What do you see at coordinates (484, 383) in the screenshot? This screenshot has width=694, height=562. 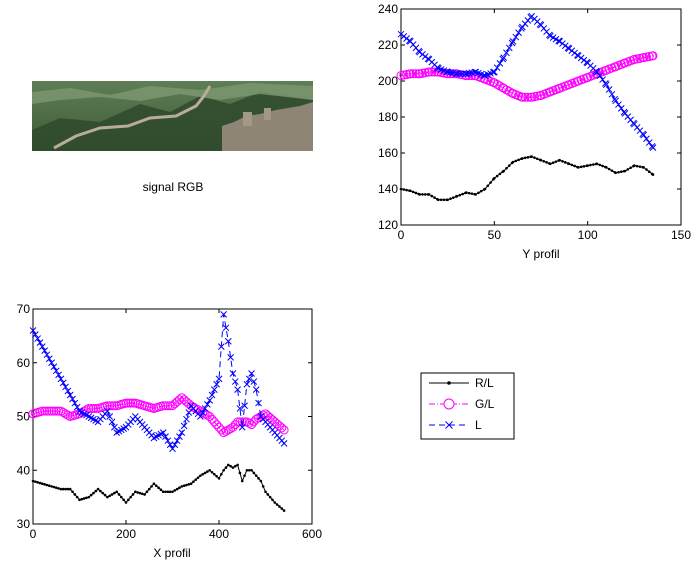 I see `legend-label-rl: R/L` at bounding box center [484, 383].